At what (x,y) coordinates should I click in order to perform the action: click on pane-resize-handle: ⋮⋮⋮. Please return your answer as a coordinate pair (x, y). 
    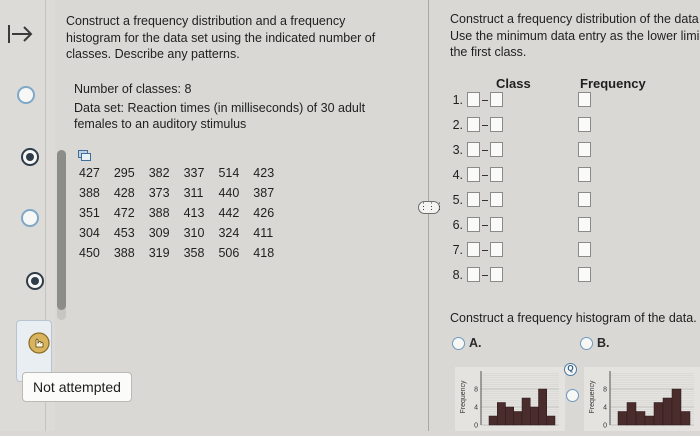
    Looking at the image, I should click on (431, 207).